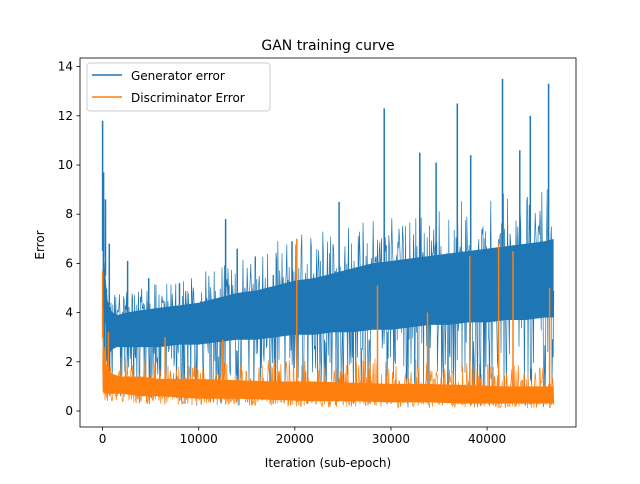 This screenshot has width=640, height=484. Describe the element at coordinates (328, 358) in the screenshot. I see `series-line` at that location.